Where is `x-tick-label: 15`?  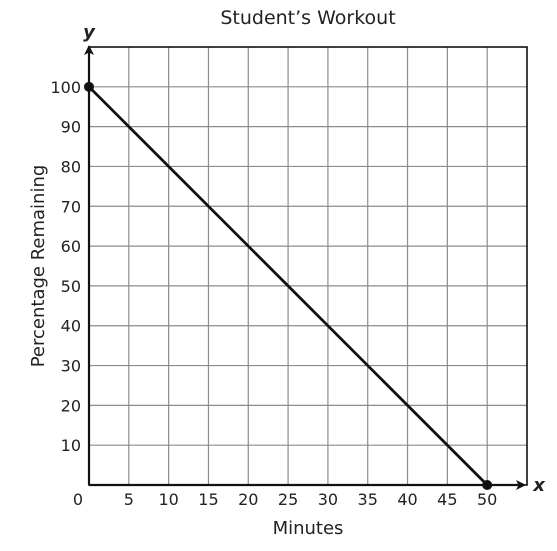
x-tick-label: 15 is located at coordinates (208, 499).